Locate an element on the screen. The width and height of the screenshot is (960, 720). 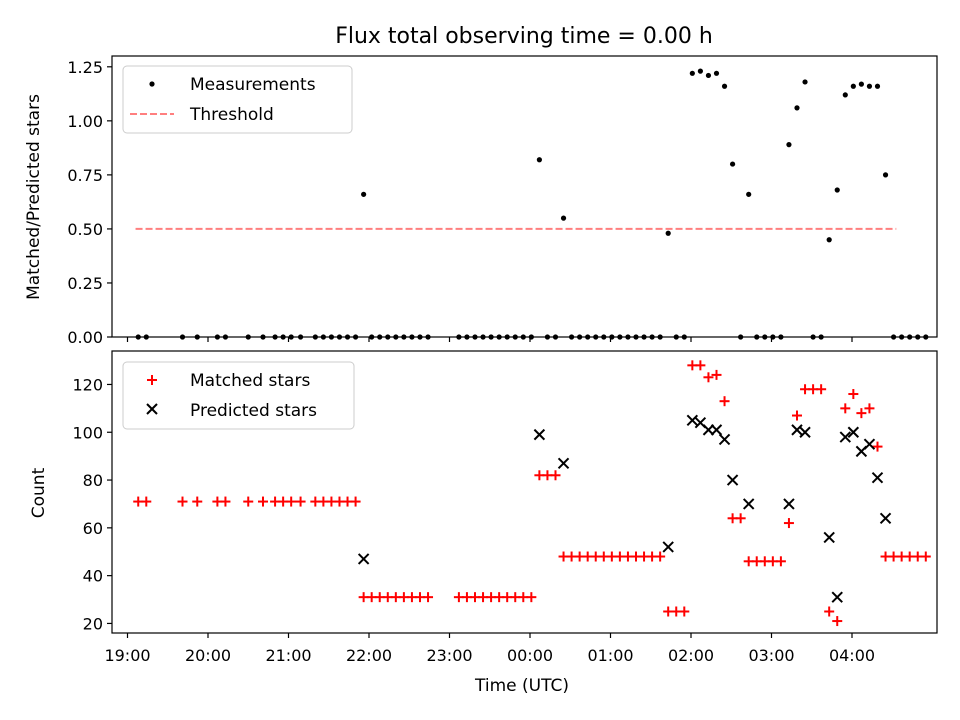
legend-predicted-label: Predicted stars is located at coordinates (253, 411).